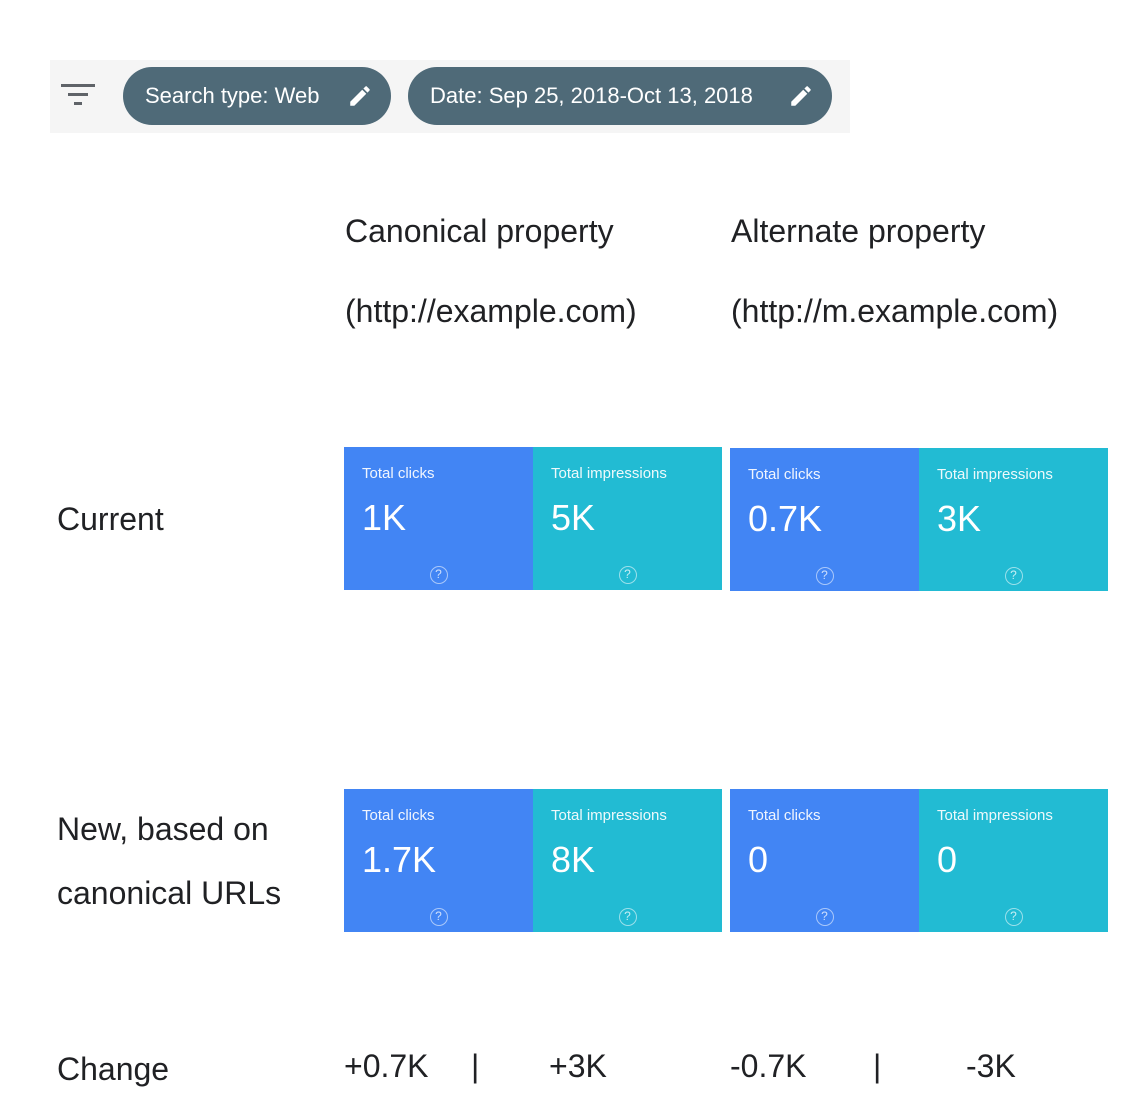 The image size is (1140, 1120). What do you see at coordinates (491, 311) in the screenshot?
I see `canonical-property-url: (http://example.com)` at bounding box center [491, 311].